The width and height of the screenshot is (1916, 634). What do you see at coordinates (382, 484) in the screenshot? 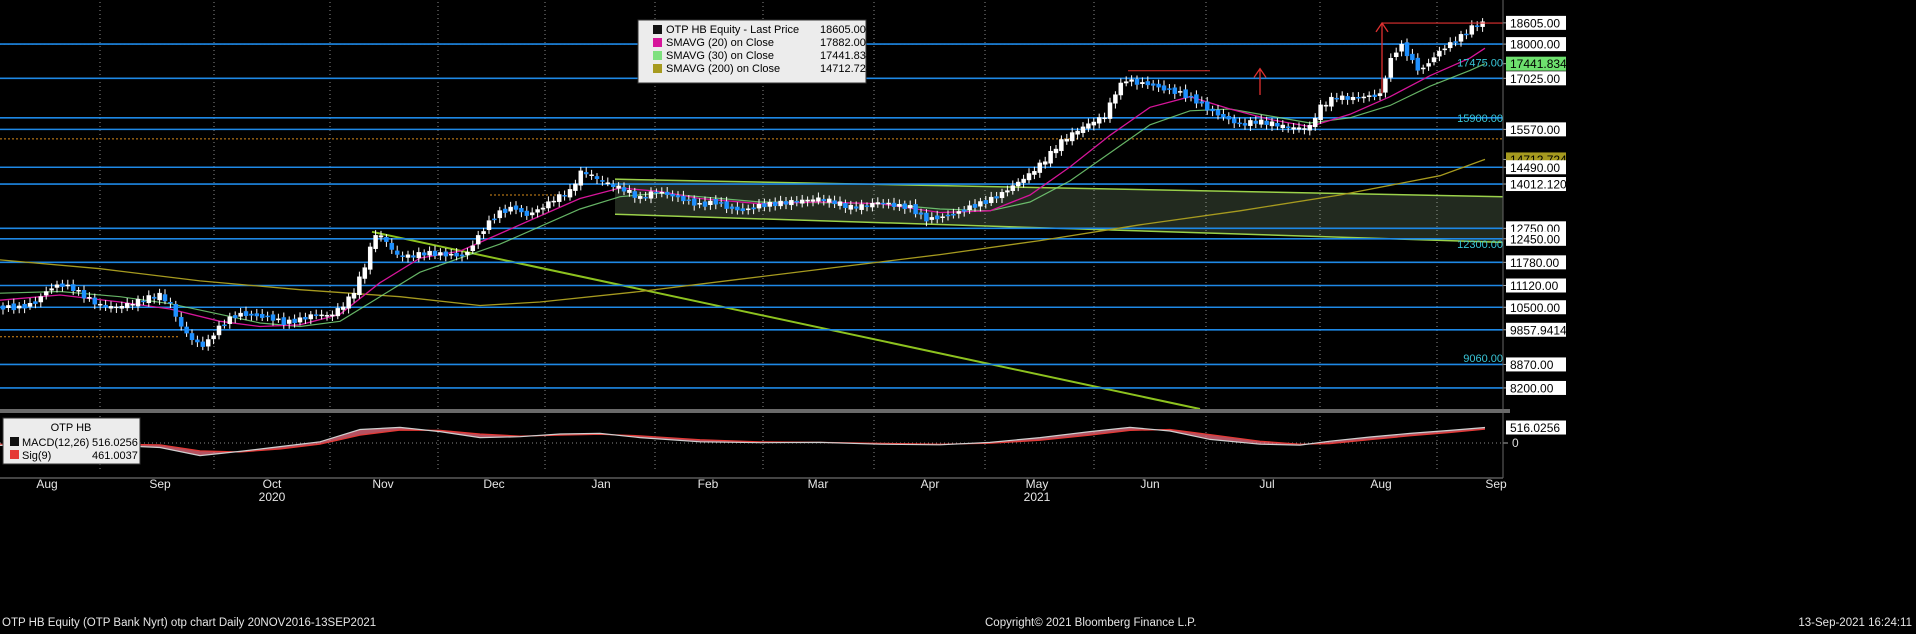
I see `x-axis-month-label: Nov` at bounding box center [382, 484].